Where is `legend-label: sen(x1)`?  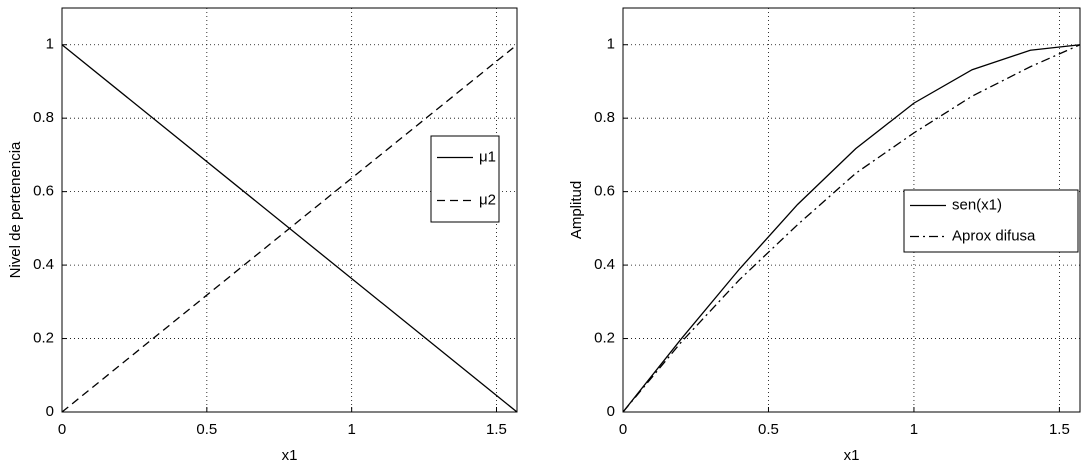
legend-label: sen(x1) is located at coordinates (977, 204).